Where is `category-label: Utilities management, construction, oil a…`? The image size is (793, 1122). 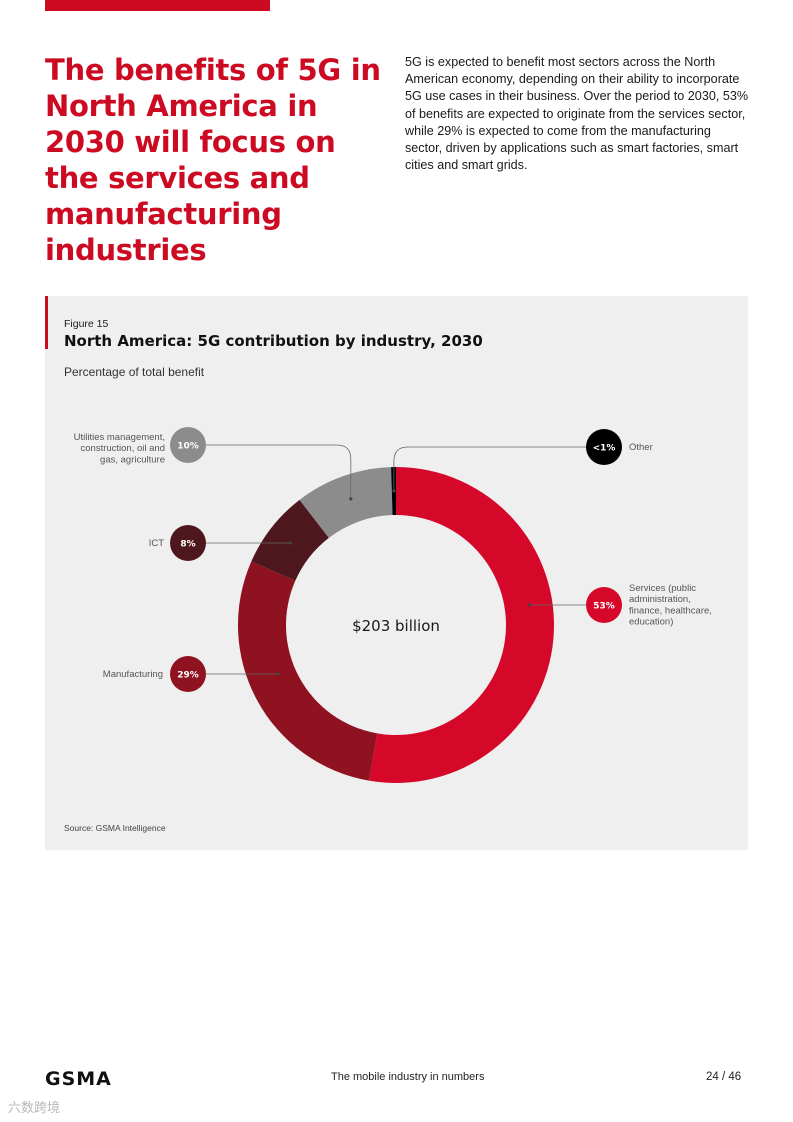
category-label: Utilities management, construction, oil a… is located at coordinates (119, 448).